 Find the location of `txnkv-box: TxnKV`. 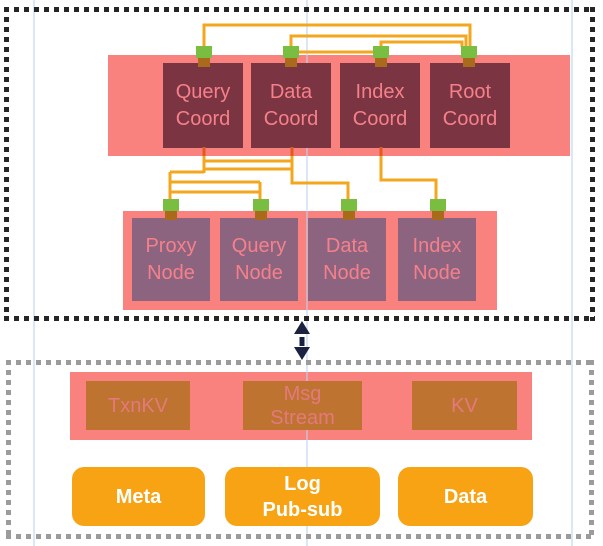

txnkv-box: TxnKV is located at coordinates (138, 405).